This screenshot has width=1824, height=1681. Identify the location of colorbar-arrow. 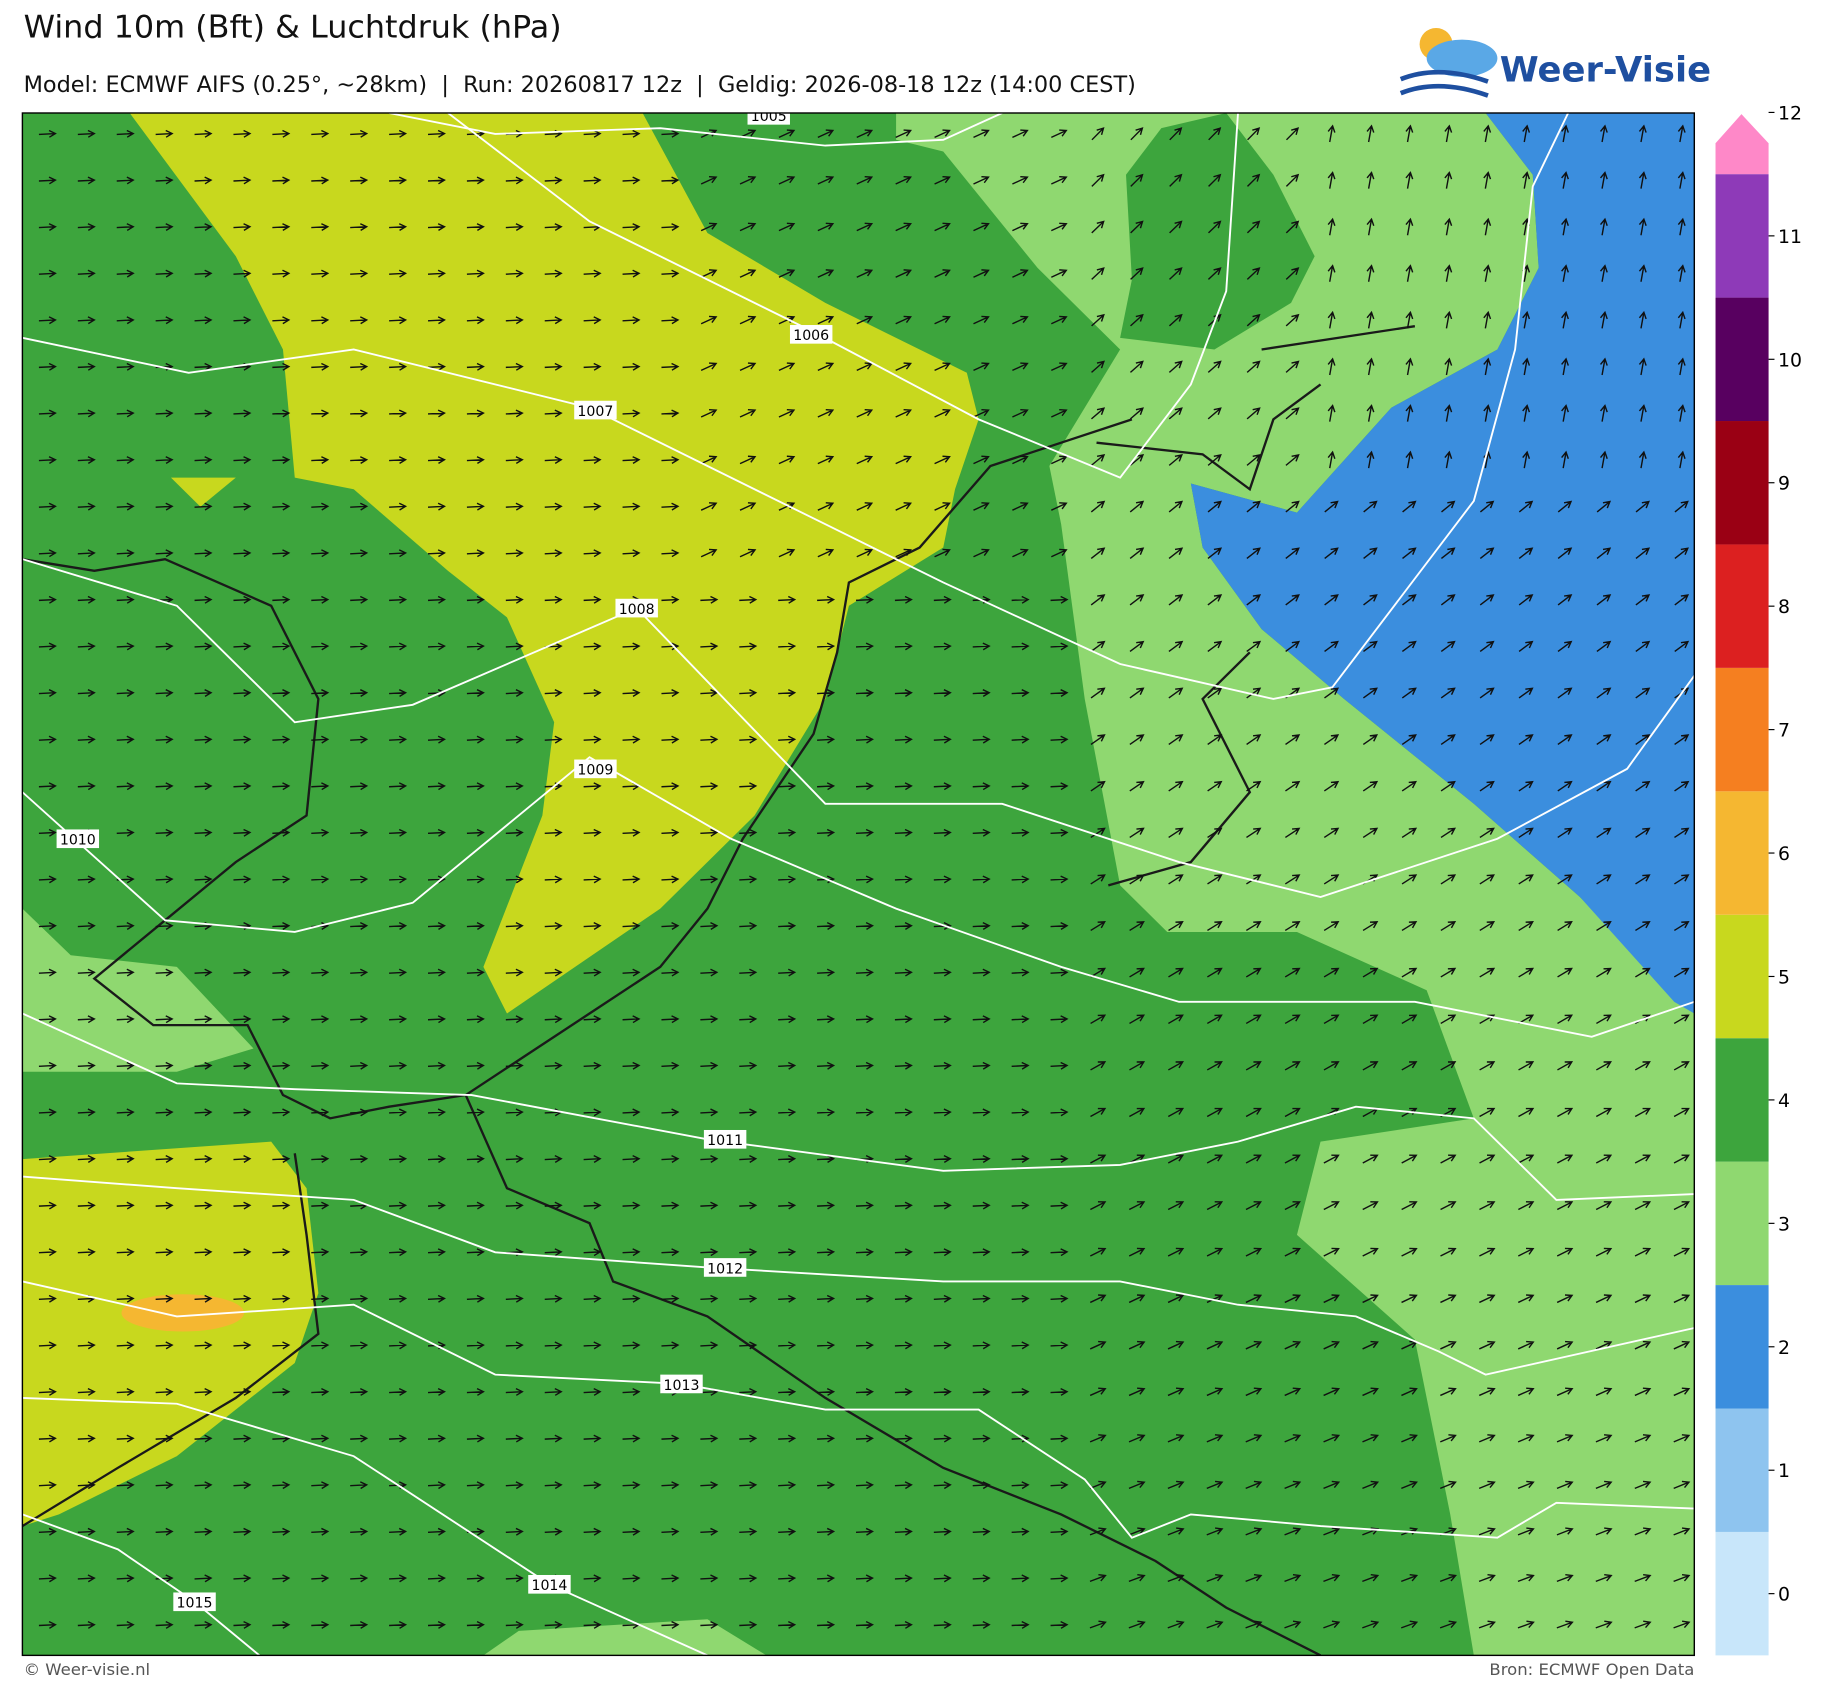
(1742, 144).